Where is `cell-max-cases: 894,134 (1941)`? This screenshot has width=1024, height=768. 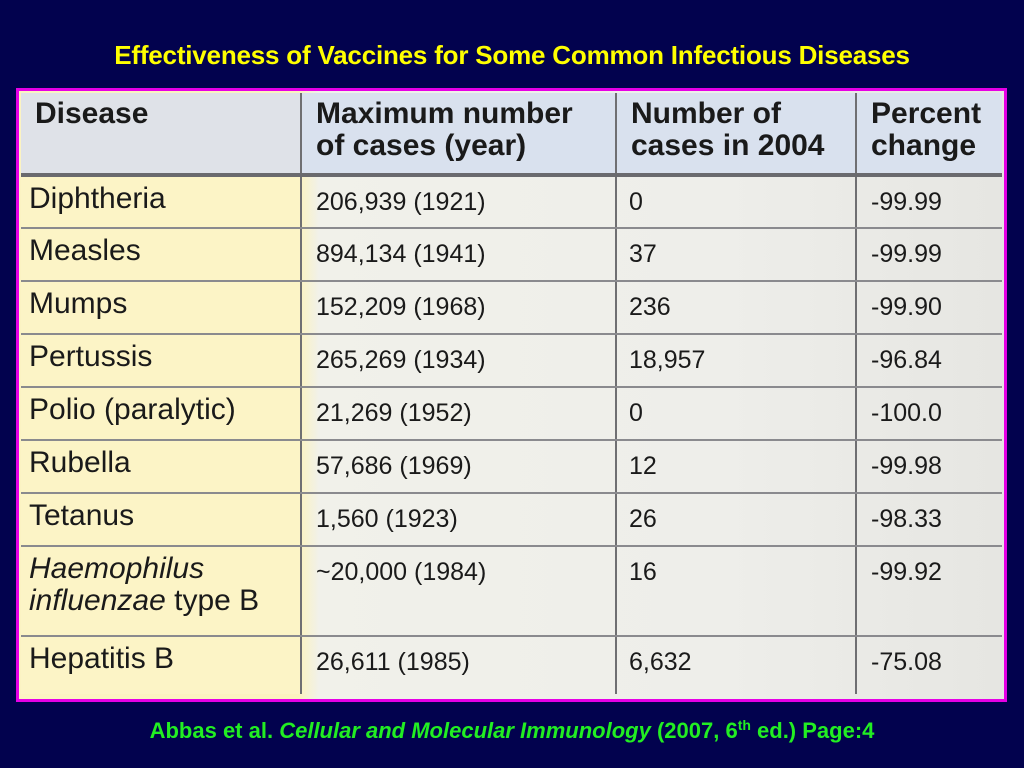 cell-max-cases: 894,134 (1941) is located at coordinates (459, 255).